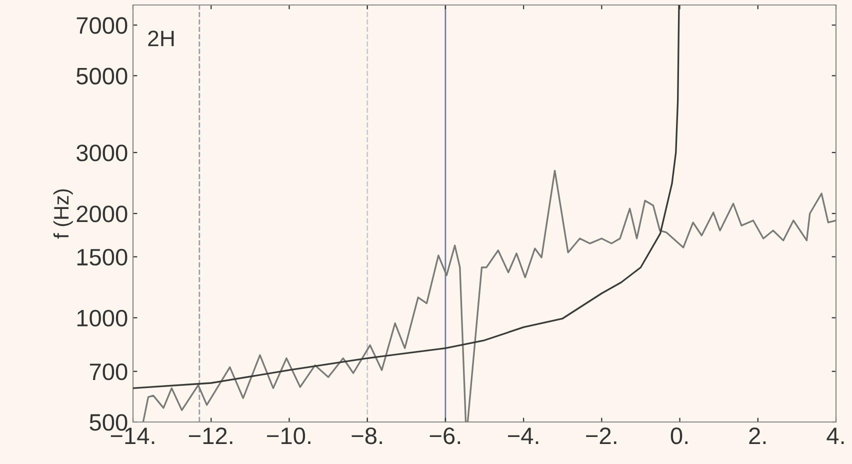  Describe the element at coordinates (445, 435) in the screenshot. I see `x-tick-label: −6.` at that location.